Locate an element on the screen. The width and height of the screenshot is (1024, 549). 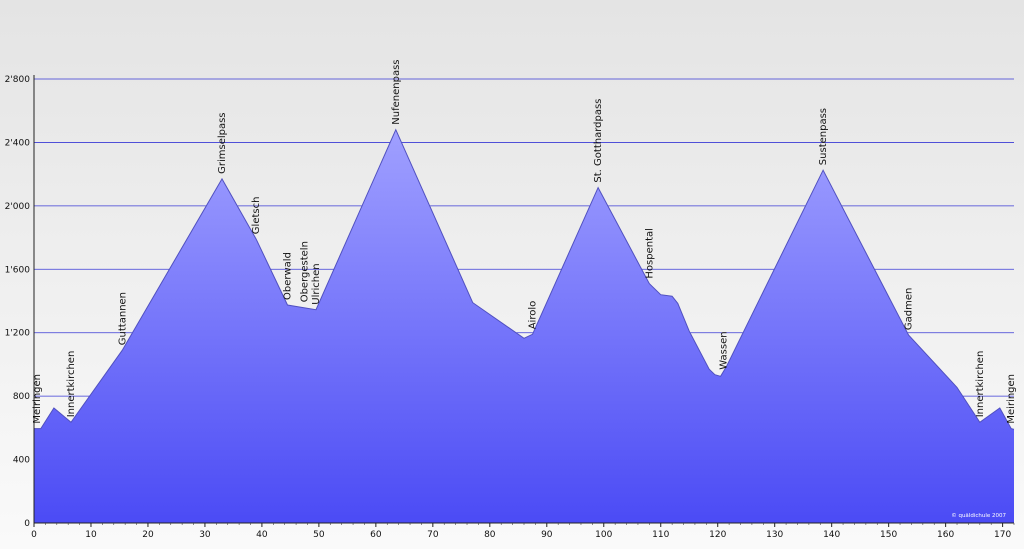
y-tick-label: 2'800 is located at coordinates (18, 80).